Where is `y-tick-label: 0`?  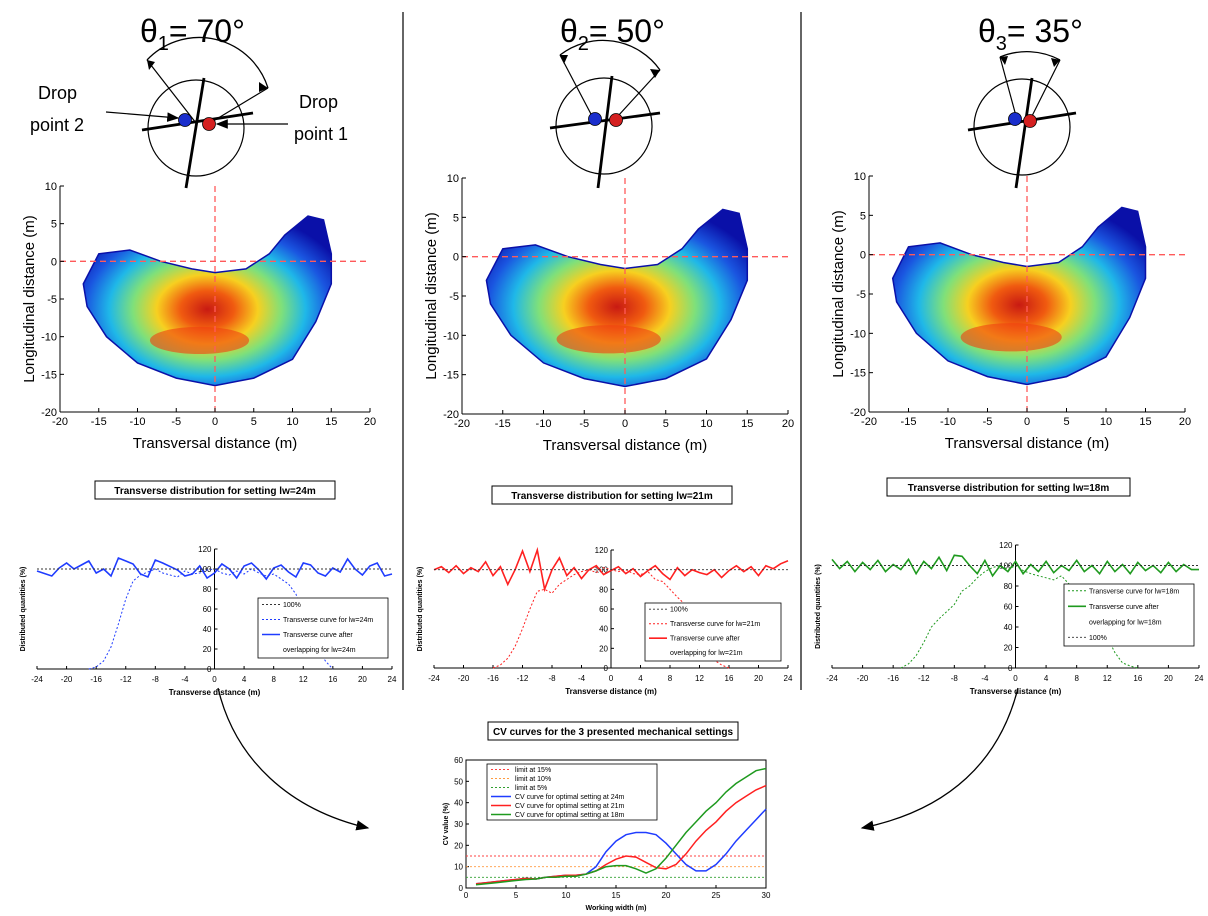
y-tick-label: 0 is located at coordinates (1010, 668).